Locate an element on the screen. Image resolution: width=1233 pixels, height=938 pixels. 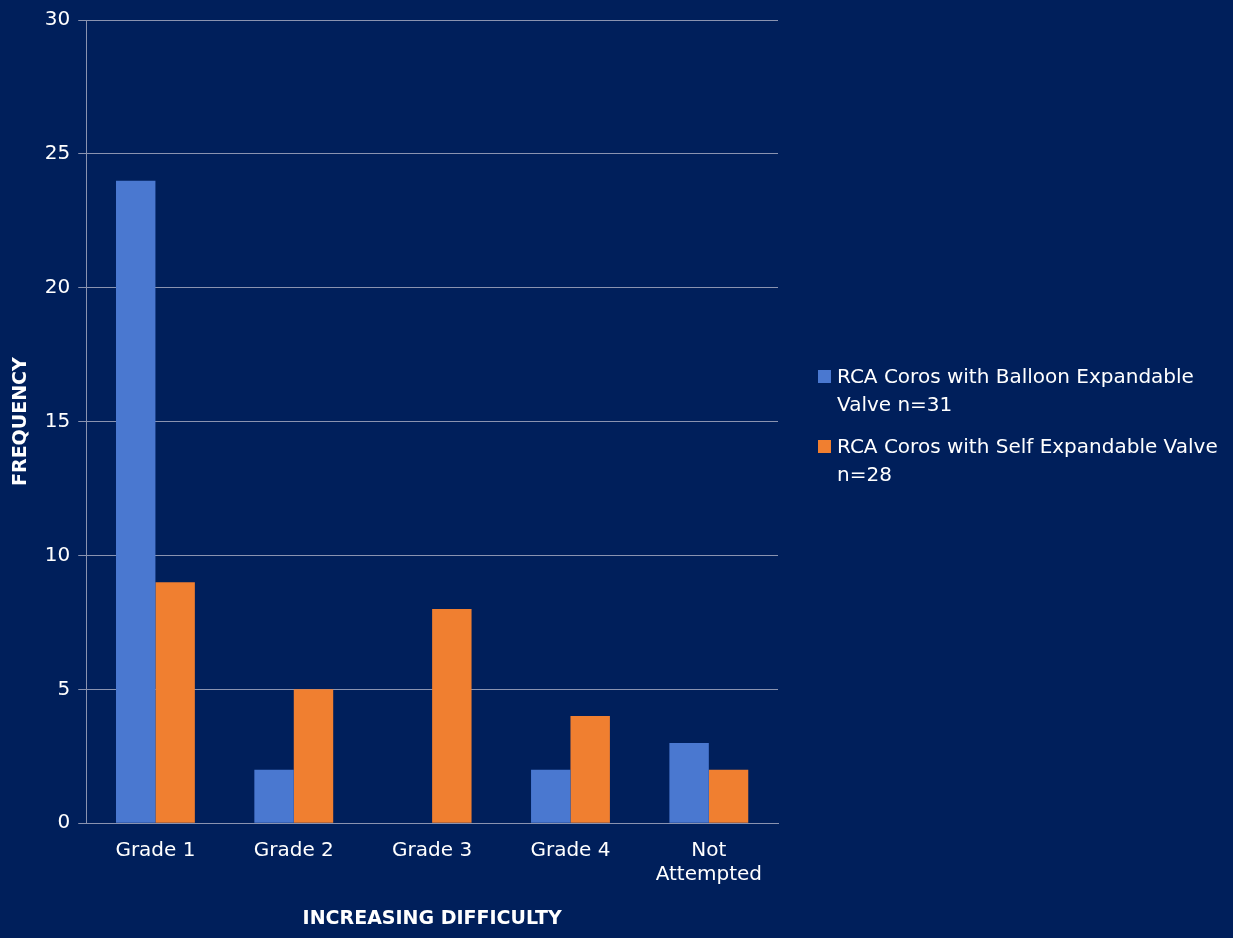
legend-label: RCA Coros with Self Expandable Valve n=28 is located at coordinates (1028, 460).